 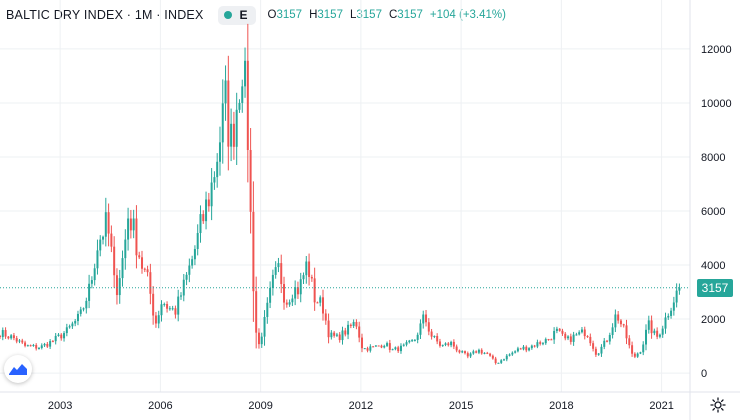 What do you see at coordinates (661, 406) in the screenshot?
I see `x-tick-label: 2021` at bounding box center [661, 406].